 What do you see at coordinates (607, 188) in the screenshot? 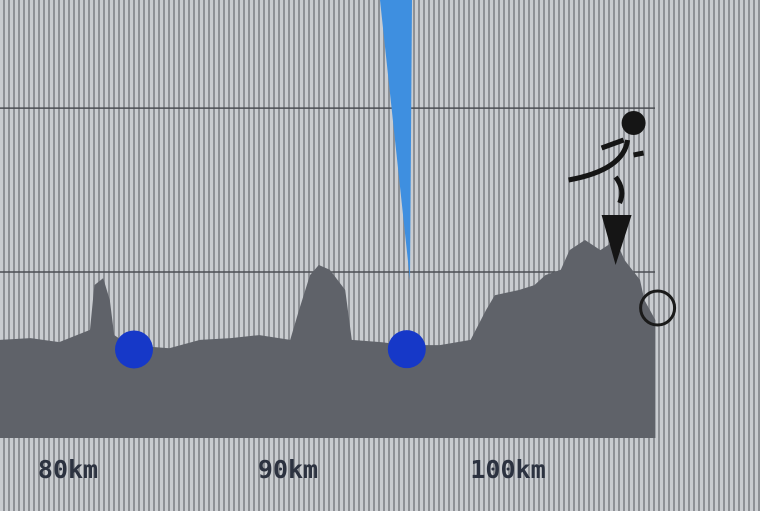
I see `runner-icon` at bounding box center [607, 188].